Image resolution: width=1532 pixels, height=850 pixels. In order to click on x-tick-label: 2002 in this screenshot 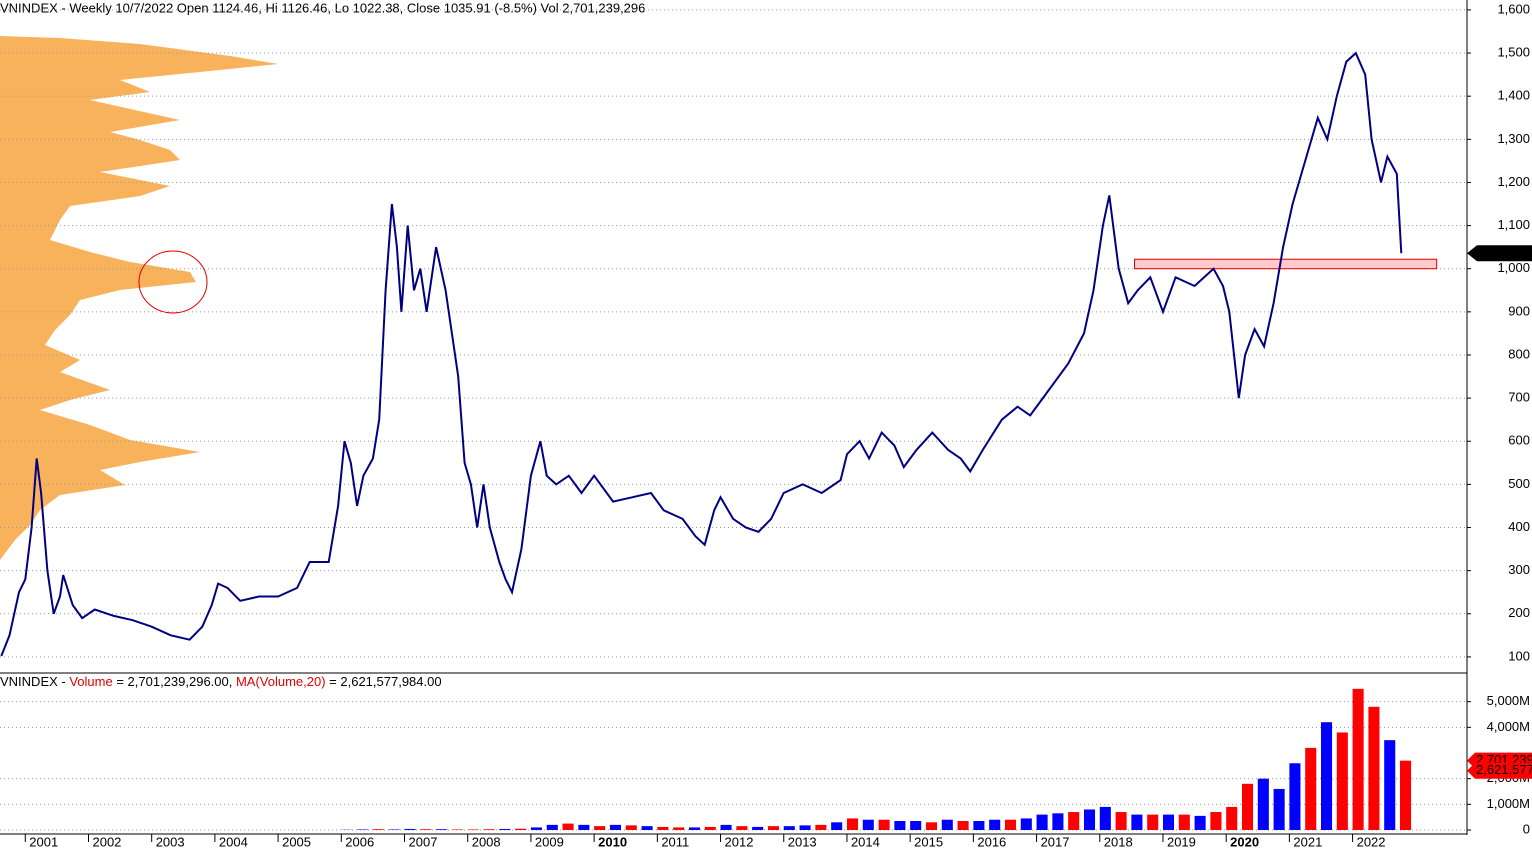, I will do `click(106, 841)`.